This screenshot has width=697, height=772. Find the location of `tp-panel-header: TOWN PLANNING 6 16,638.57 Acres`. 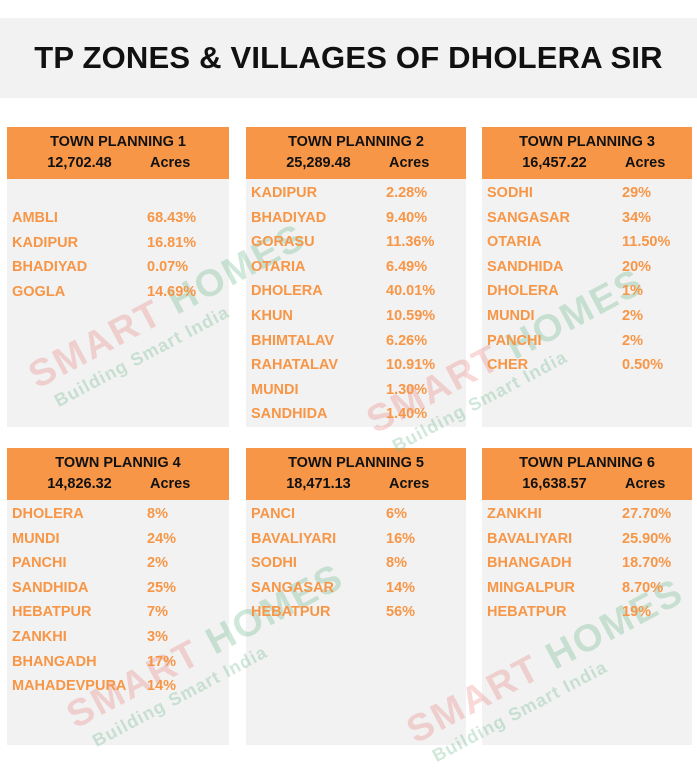

tp-panel-header: TOWN PLANNING 6 16,638.57 Acres is located at coordinates (587, 474).